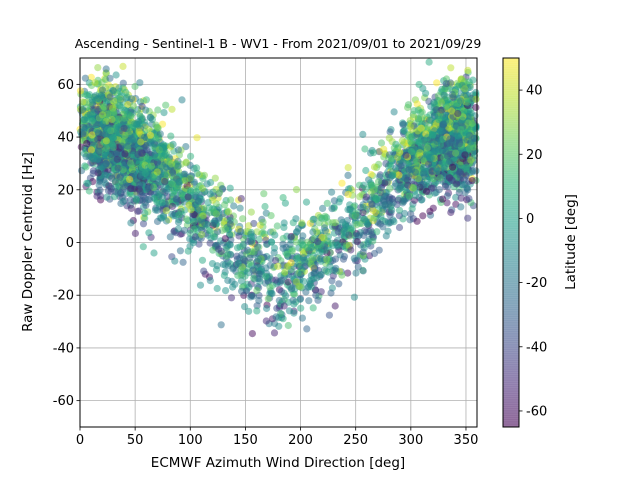  I want to click on colorbar-tick-label: -40, so click(536, 347).